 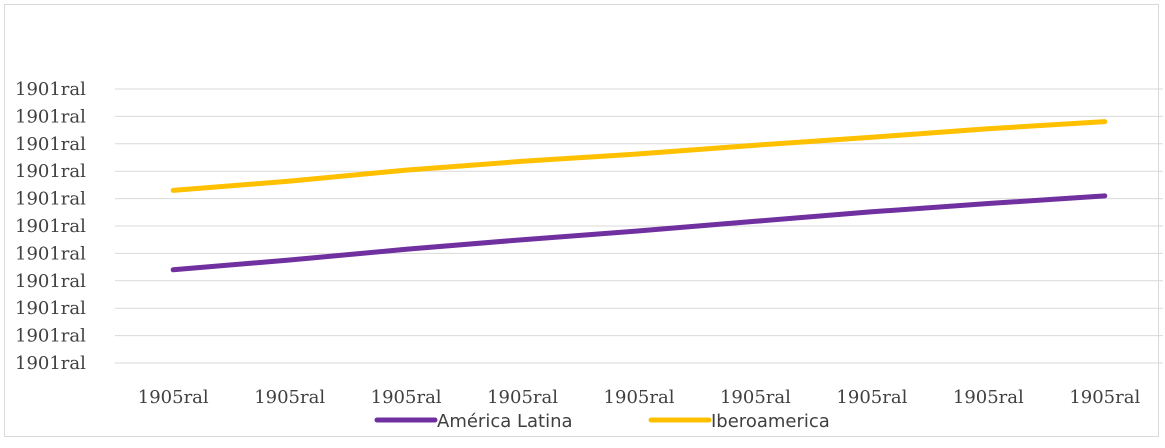 I want to click on legend: América Latina Iberoamerica, so click(x=602, y=421).